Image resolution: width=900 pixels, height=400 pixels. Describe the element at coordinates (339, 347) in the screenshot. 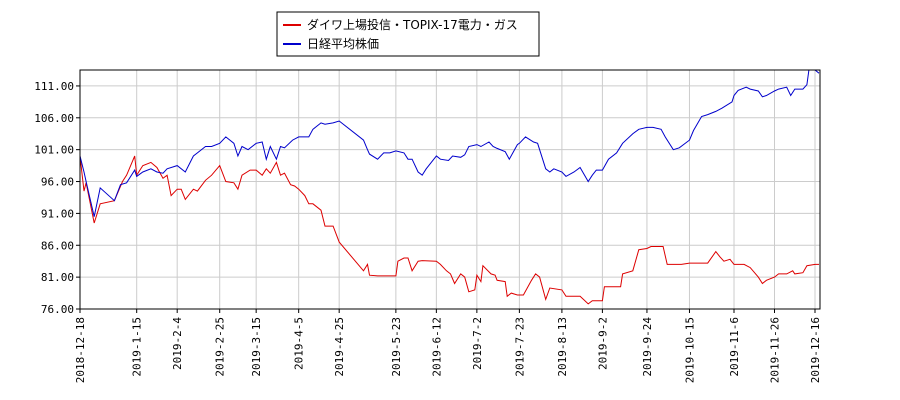

I see `x-tick-label: 2019-4-25` at that location.